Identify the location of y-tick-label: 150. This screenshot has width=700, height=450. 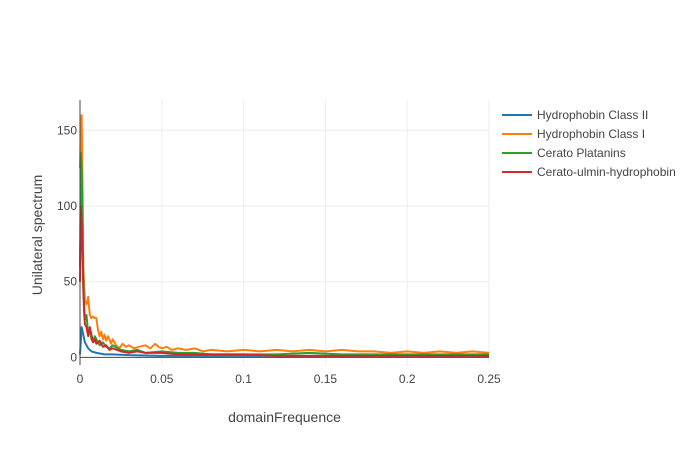
(67, 130).